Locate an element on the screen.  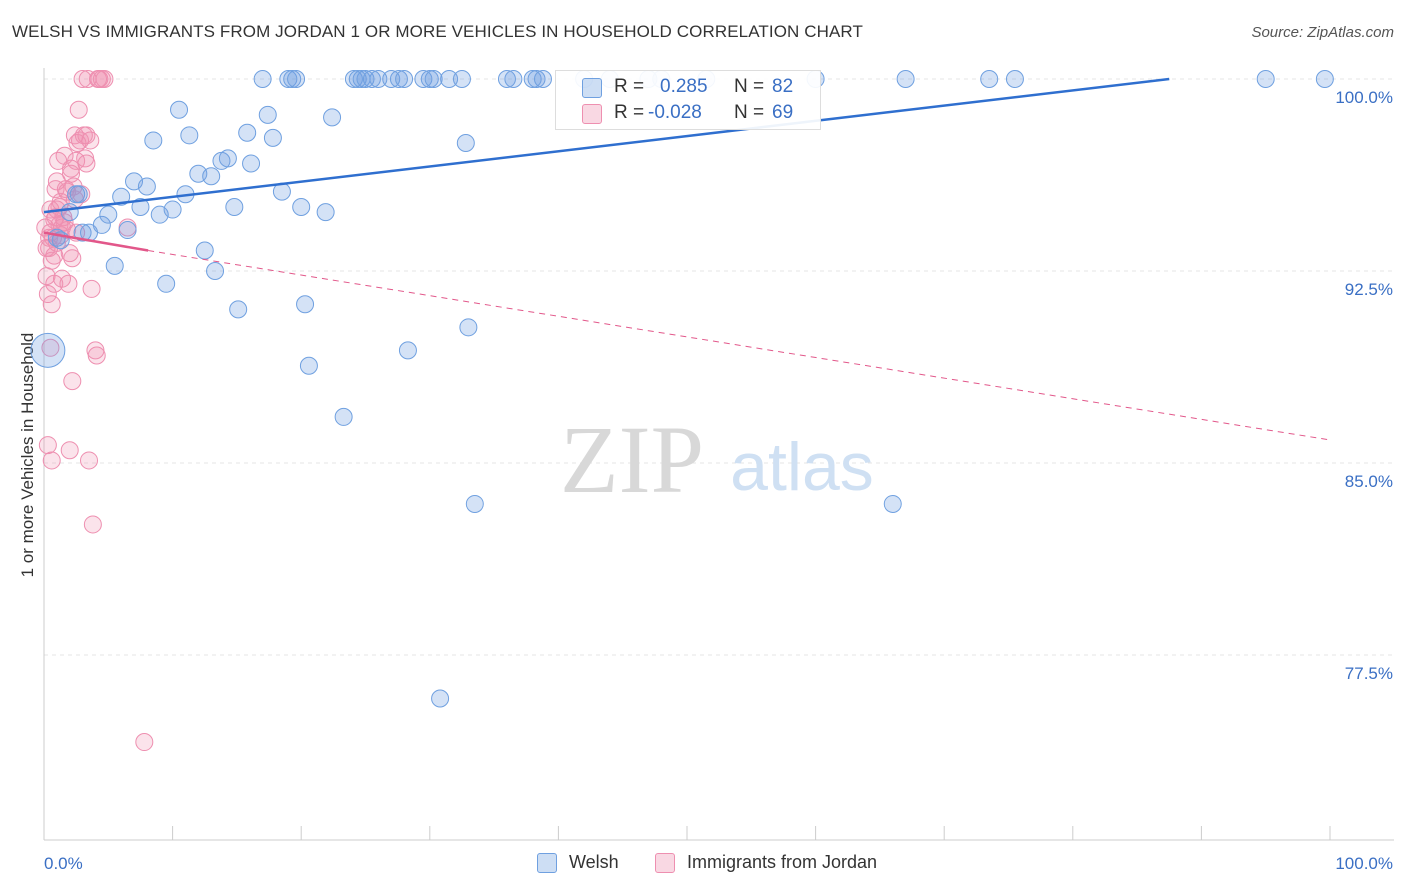
welsh-swatch is located at coordinates (592, 88).